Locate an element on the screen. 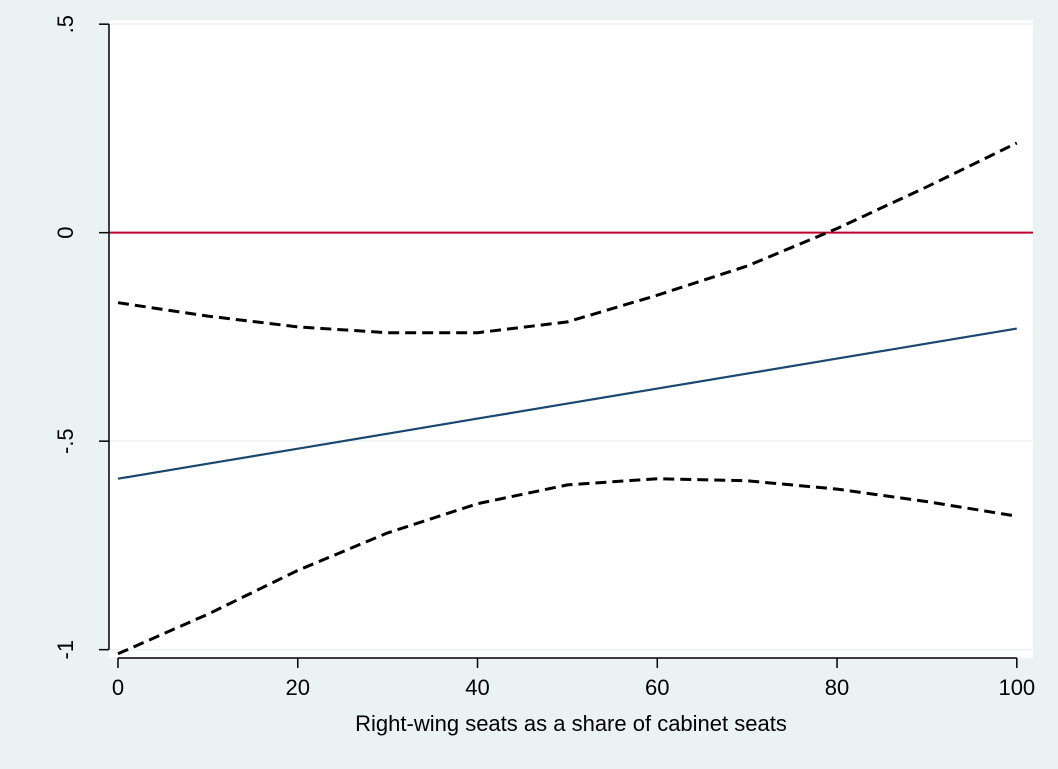 The image size is (1058, 769). y-tick-label-0: -1 is located at coordinates (65, 650).